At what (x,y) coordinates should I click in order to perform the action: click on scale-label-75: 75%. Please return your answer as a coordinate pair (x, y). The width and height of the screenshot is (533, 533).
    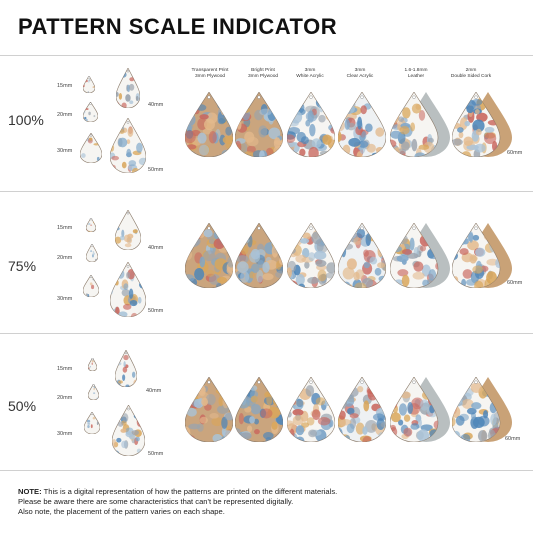
    Looking at the image, I should click on (22, 266).